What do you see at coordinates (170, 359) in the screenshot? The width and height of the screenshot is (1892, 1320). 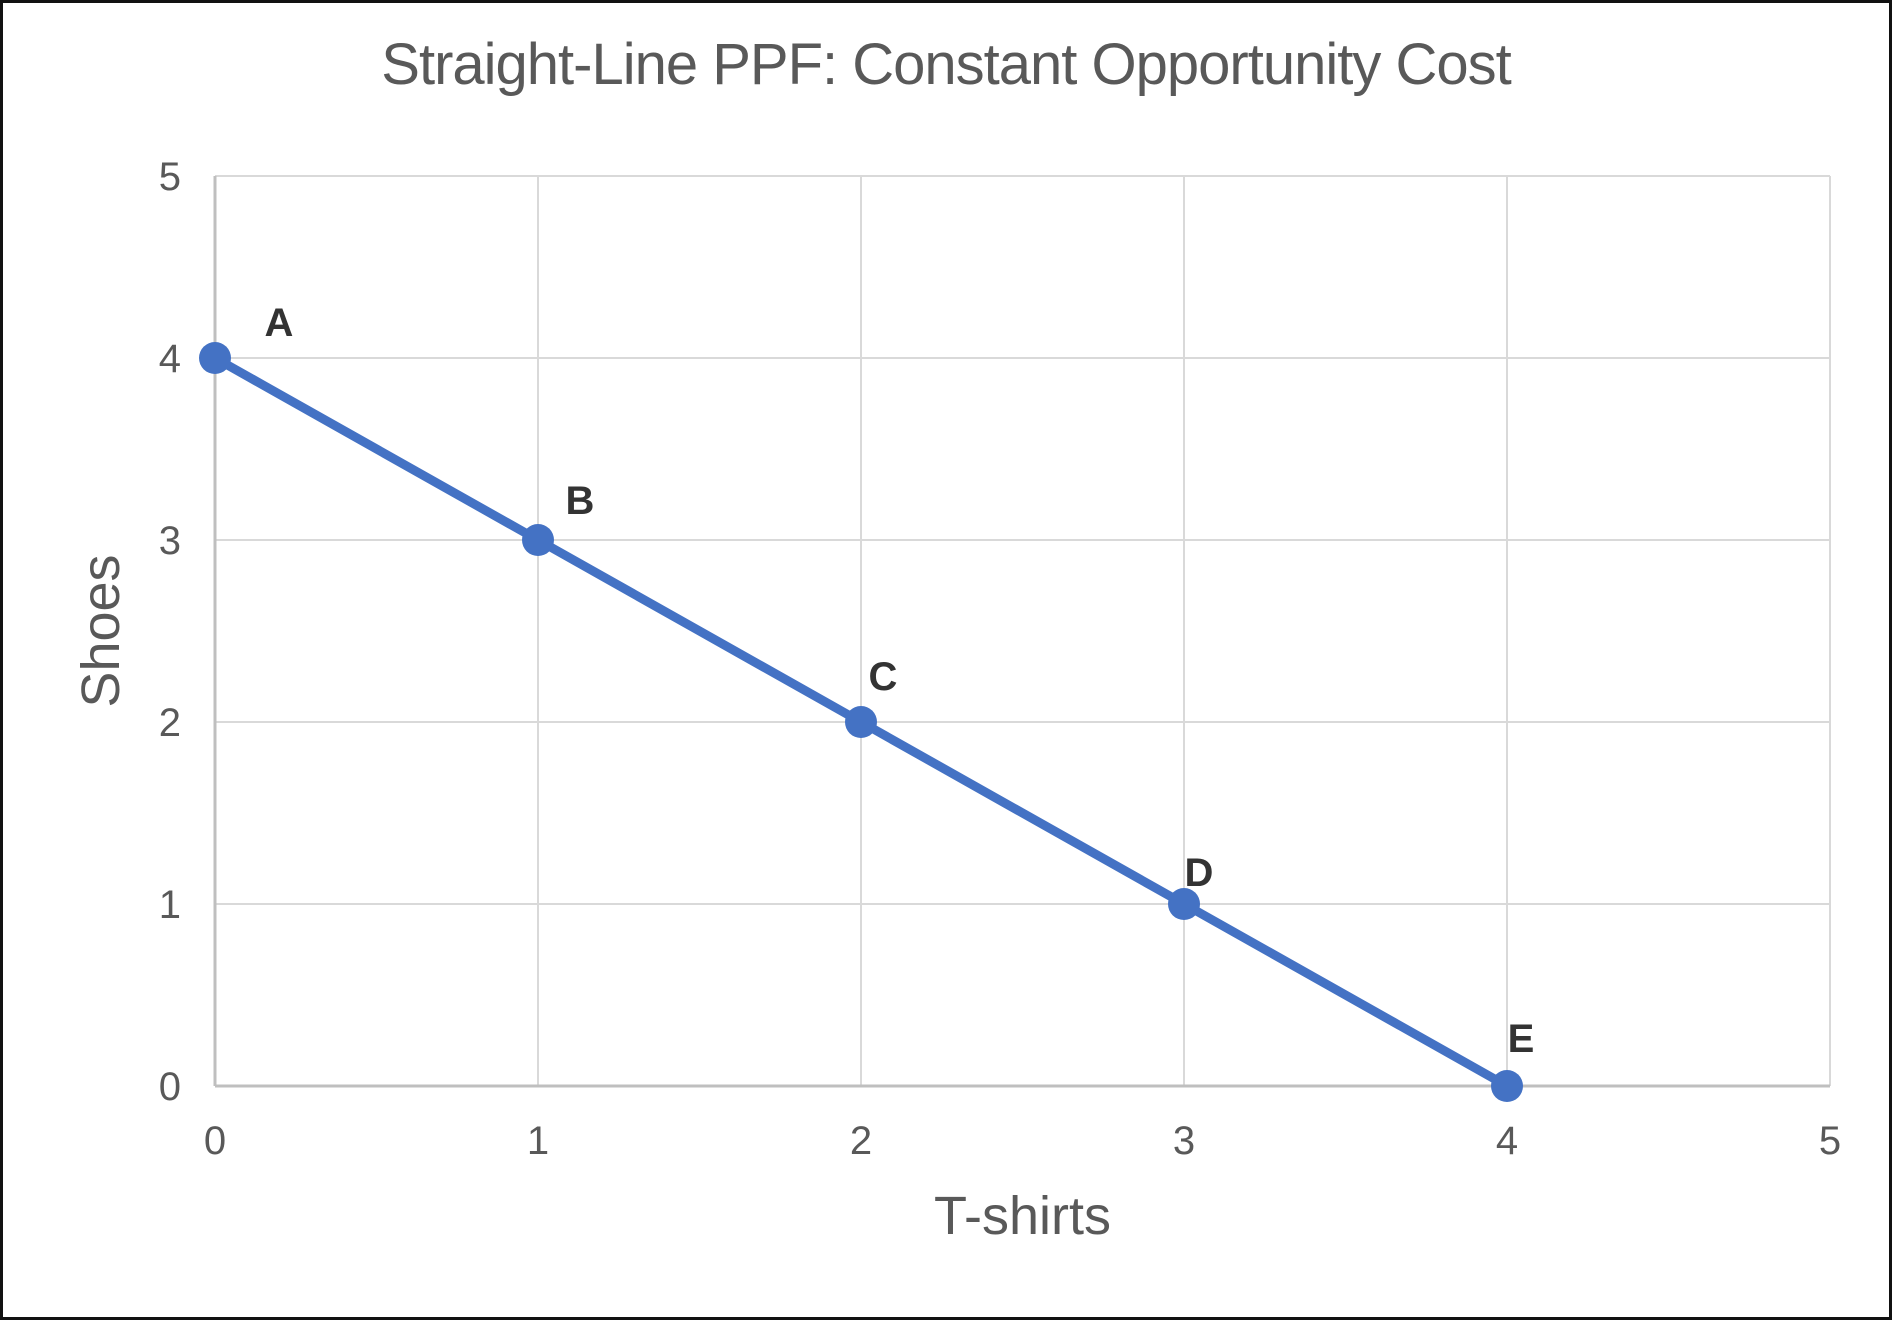 I see `y-tick-label: 4` at bounding box center [170, 359].